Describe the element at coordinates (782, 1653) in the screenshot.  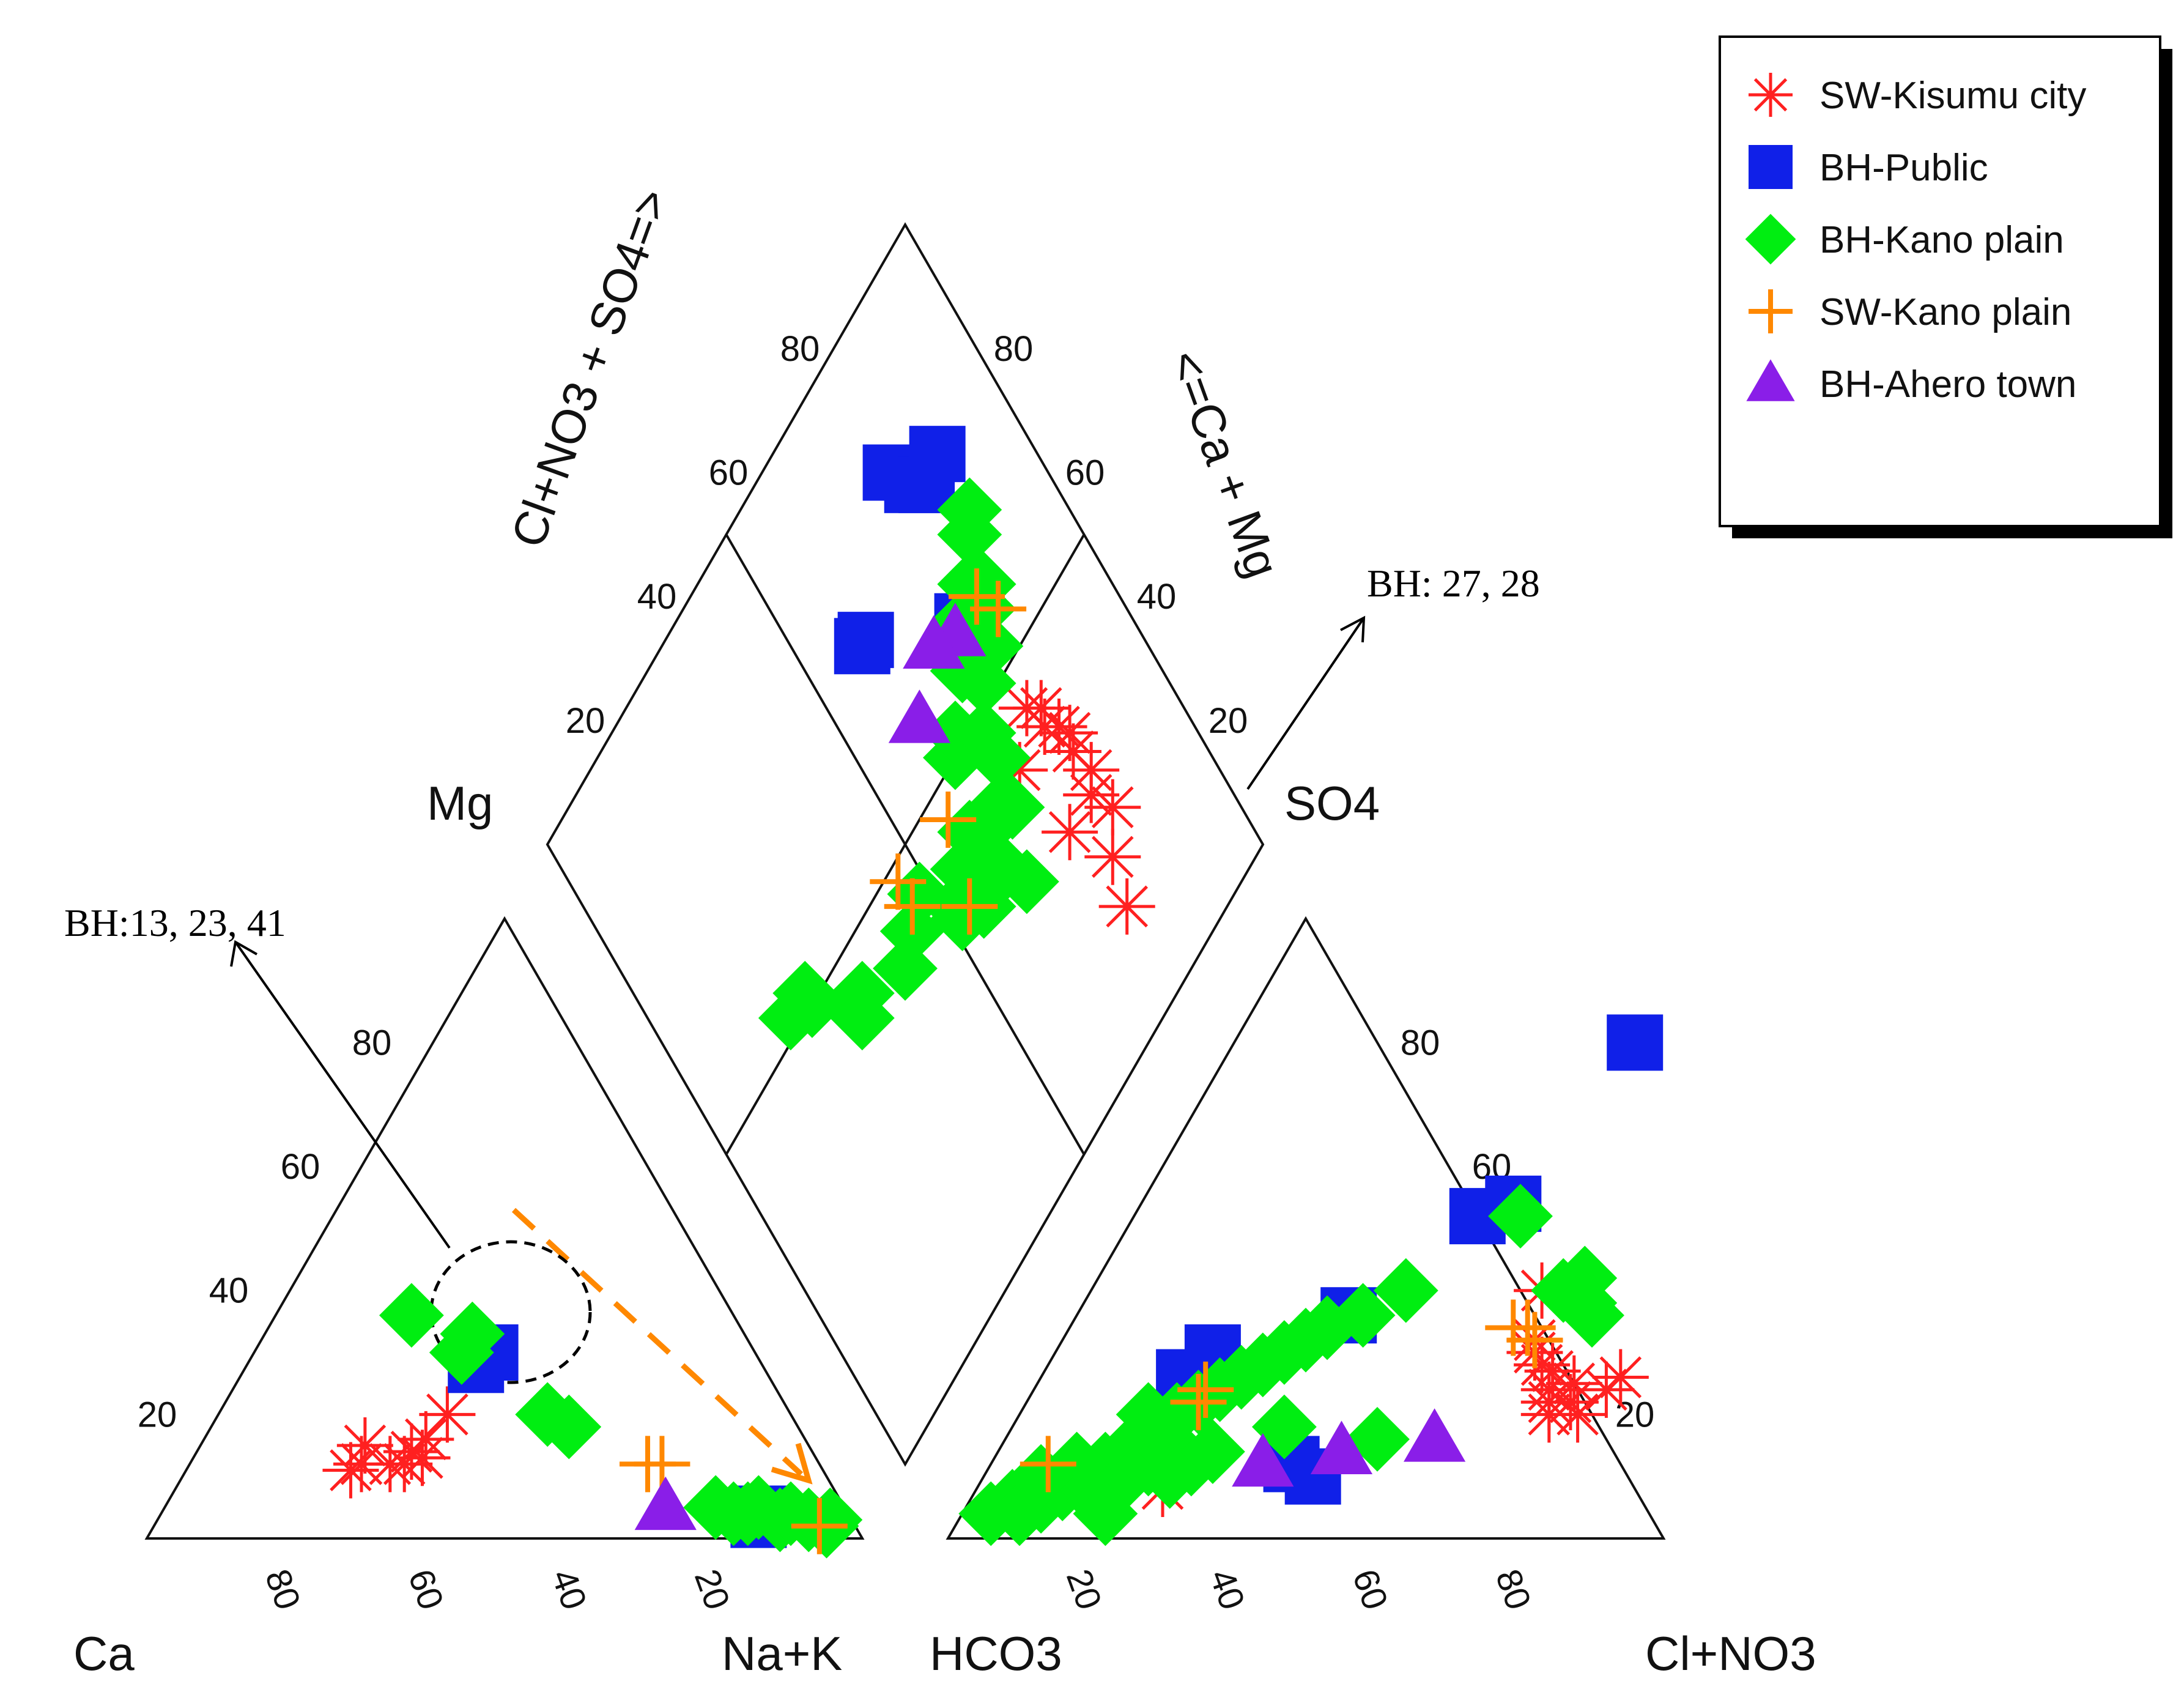
I see `axis-label-na-k: Na+K` at that location.